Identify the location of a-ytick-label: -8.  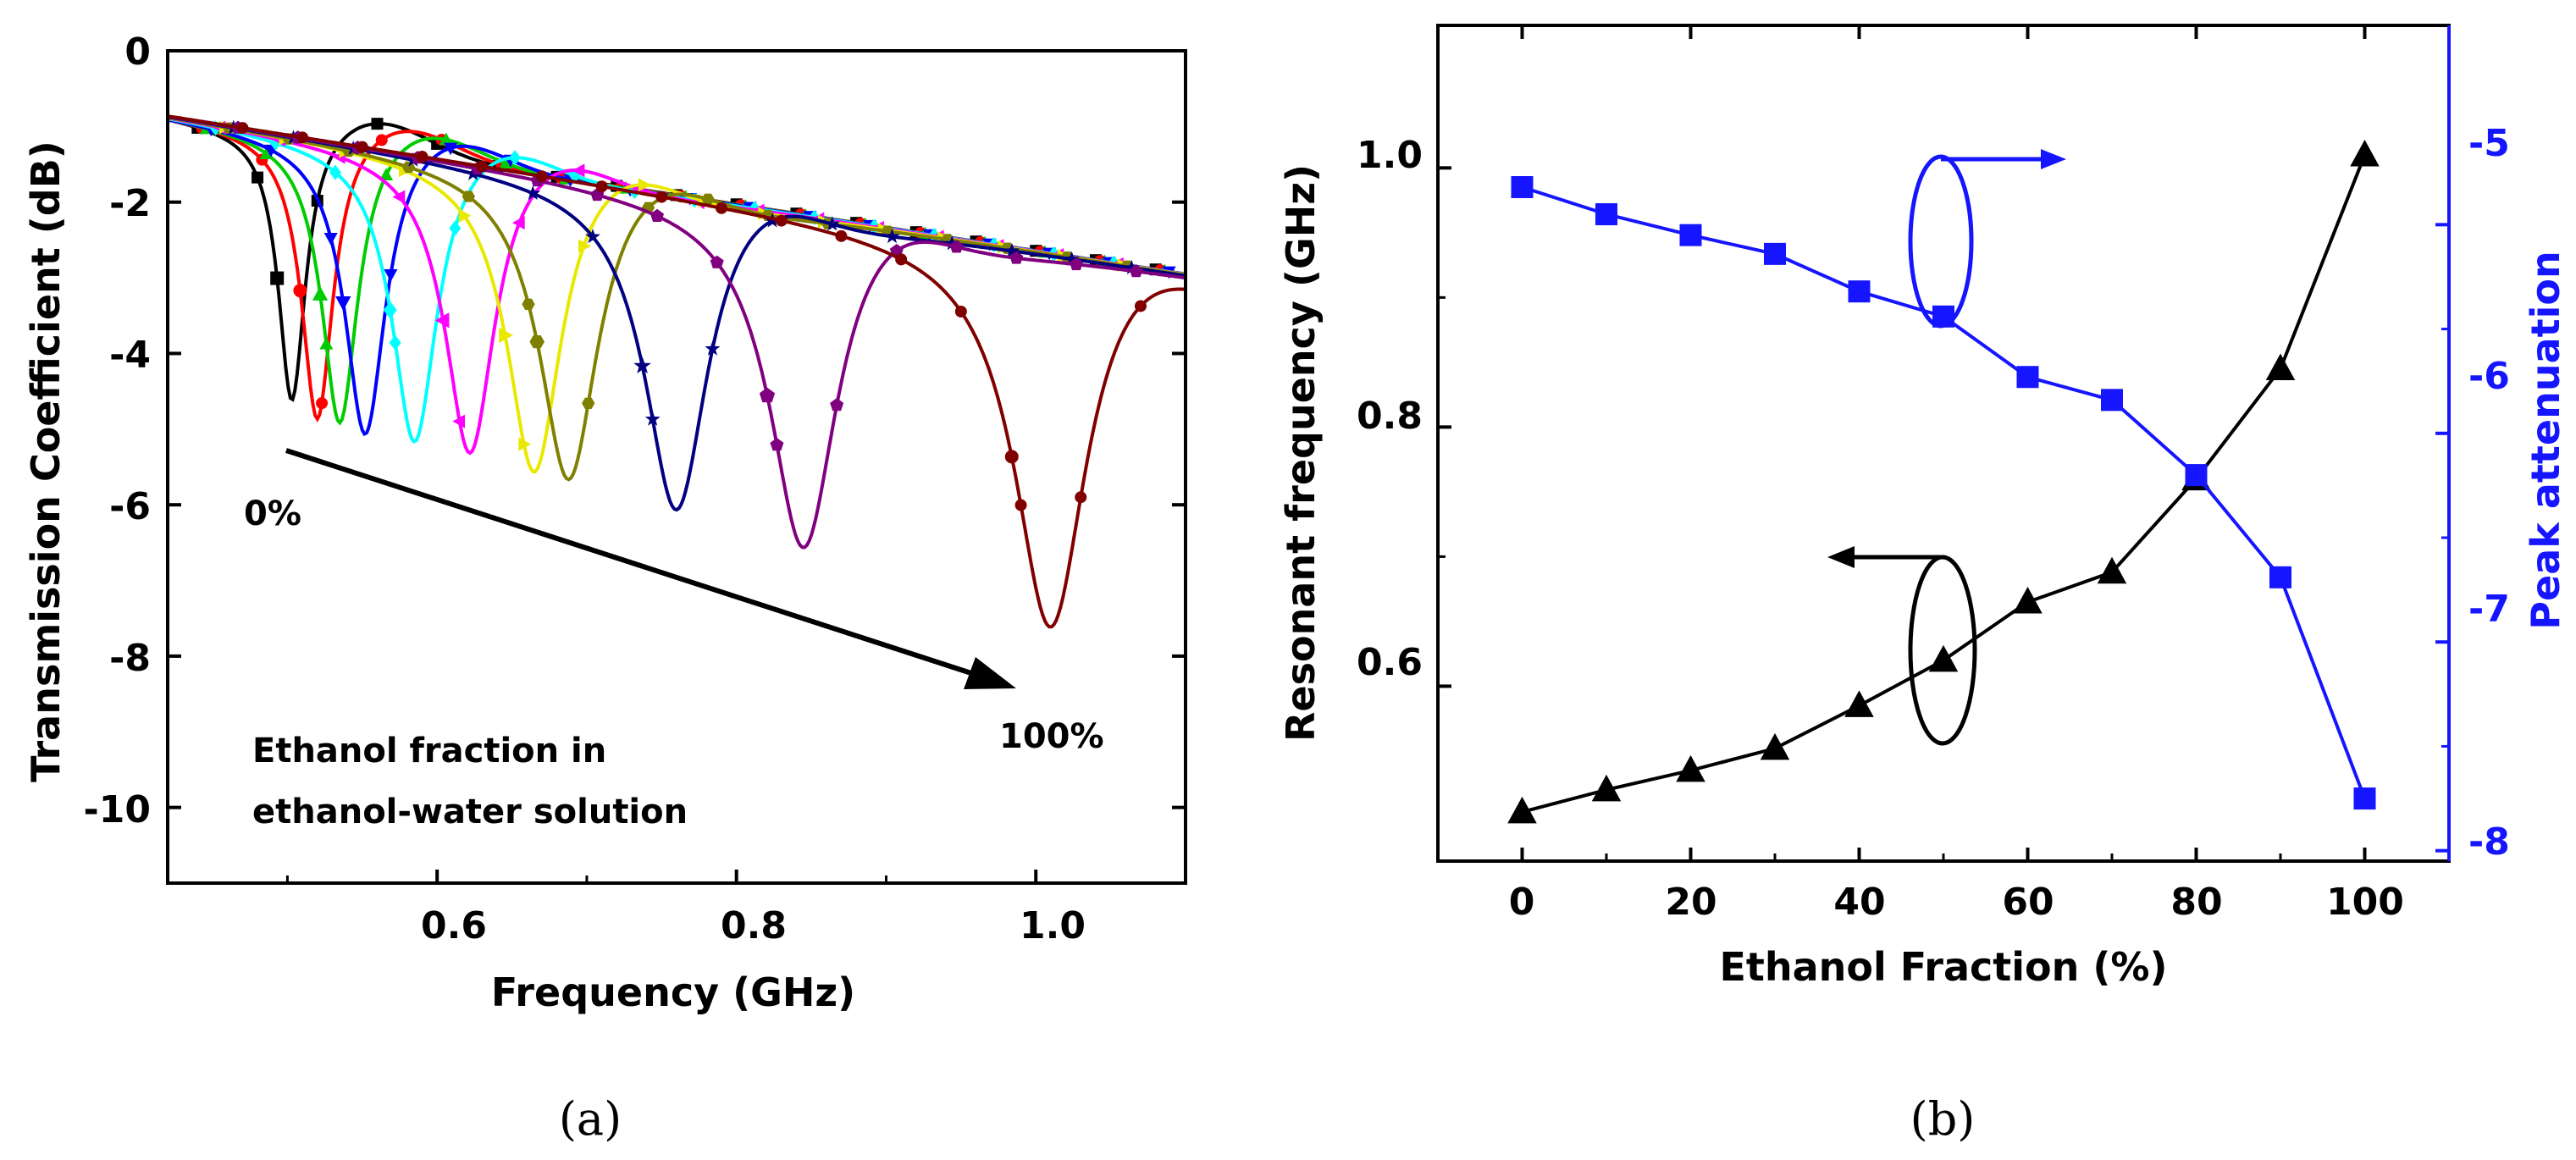
(130, 658).